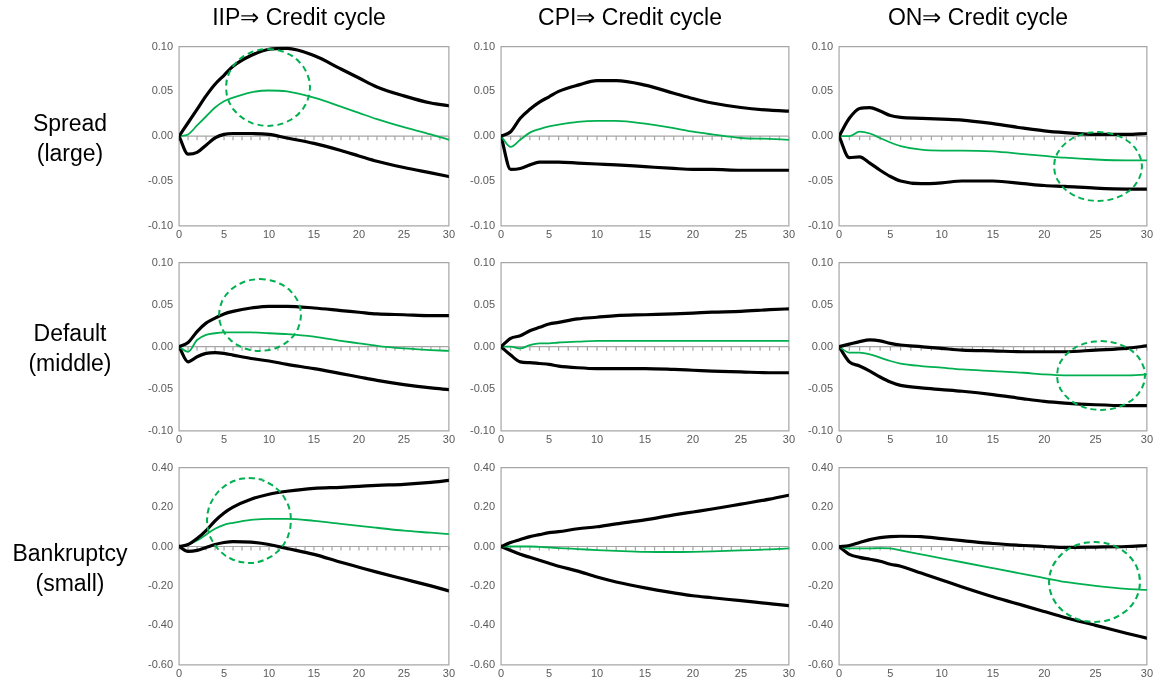  What do you see at coordinates (70, 138) in the screenshot?
I see `y-axis-title: Spread (large)` at bounding box center [70, 138].